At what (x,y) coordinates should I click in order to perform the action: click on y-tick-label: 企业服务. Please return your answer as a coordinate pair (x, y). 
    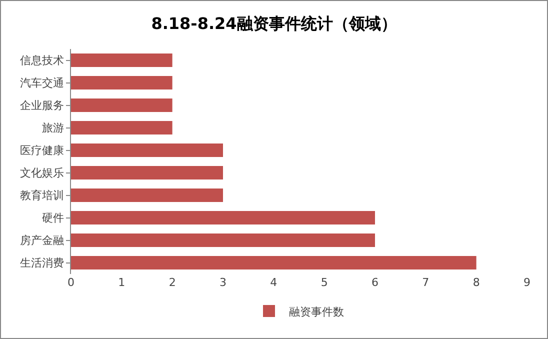
    Looking at the image, I should click on (42, 105).